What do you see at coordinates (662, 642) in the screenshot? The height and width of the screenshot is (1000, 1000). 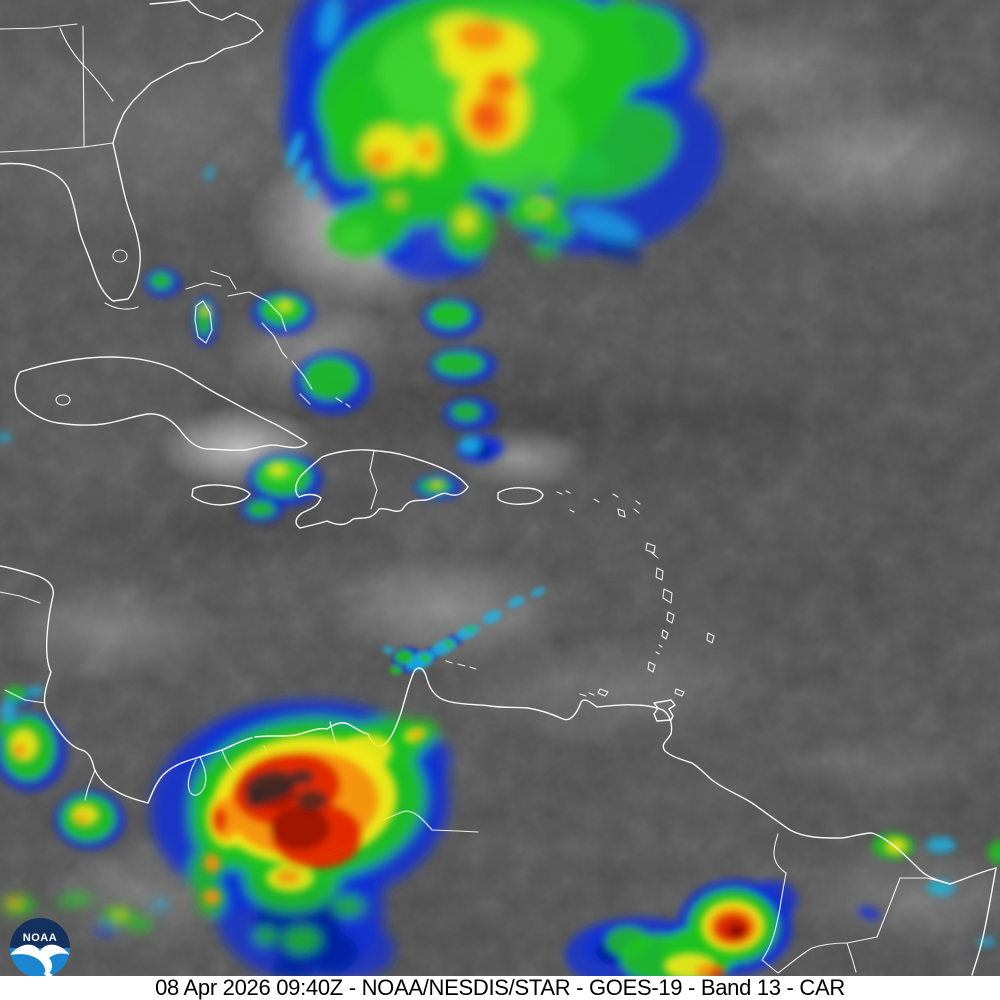 I see `st-vincent-grenadines` at bounding box center [662, 642].